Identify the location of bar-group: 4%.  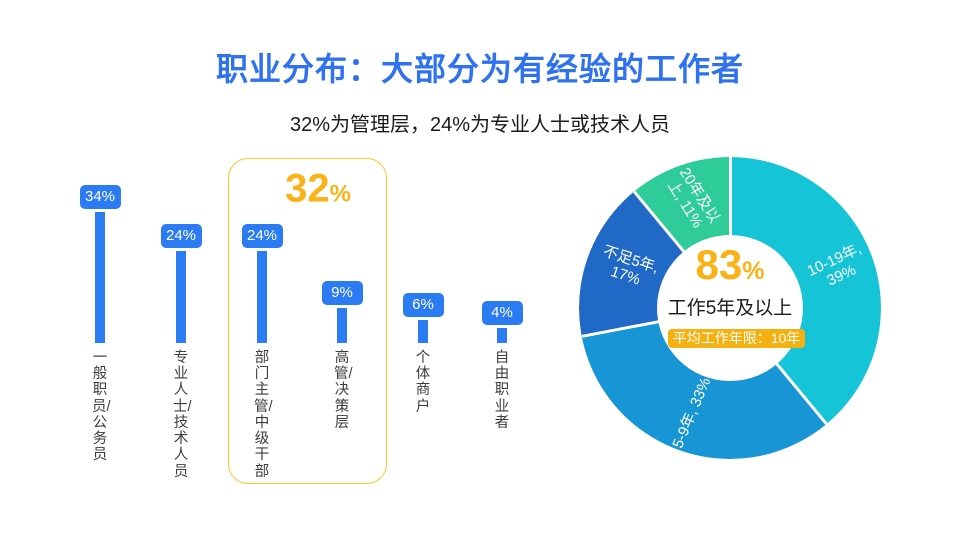
(502, 171).